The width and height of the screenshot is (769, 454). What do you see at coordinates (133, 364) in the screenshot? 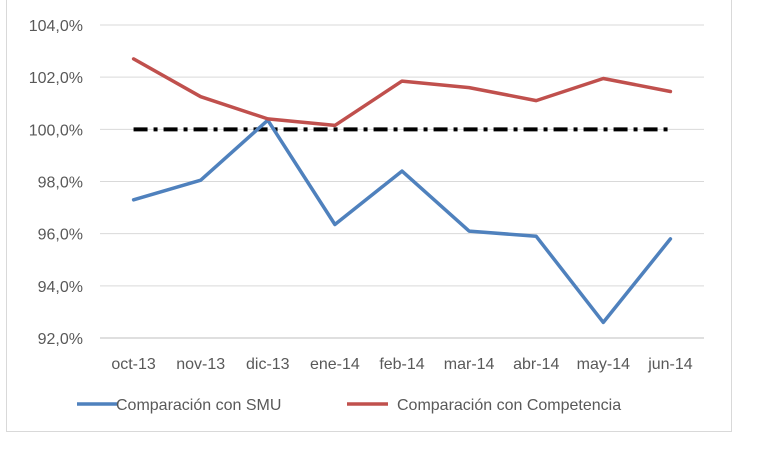
I see `x-tick-label: oct-13` at bounding box center [133, 364].